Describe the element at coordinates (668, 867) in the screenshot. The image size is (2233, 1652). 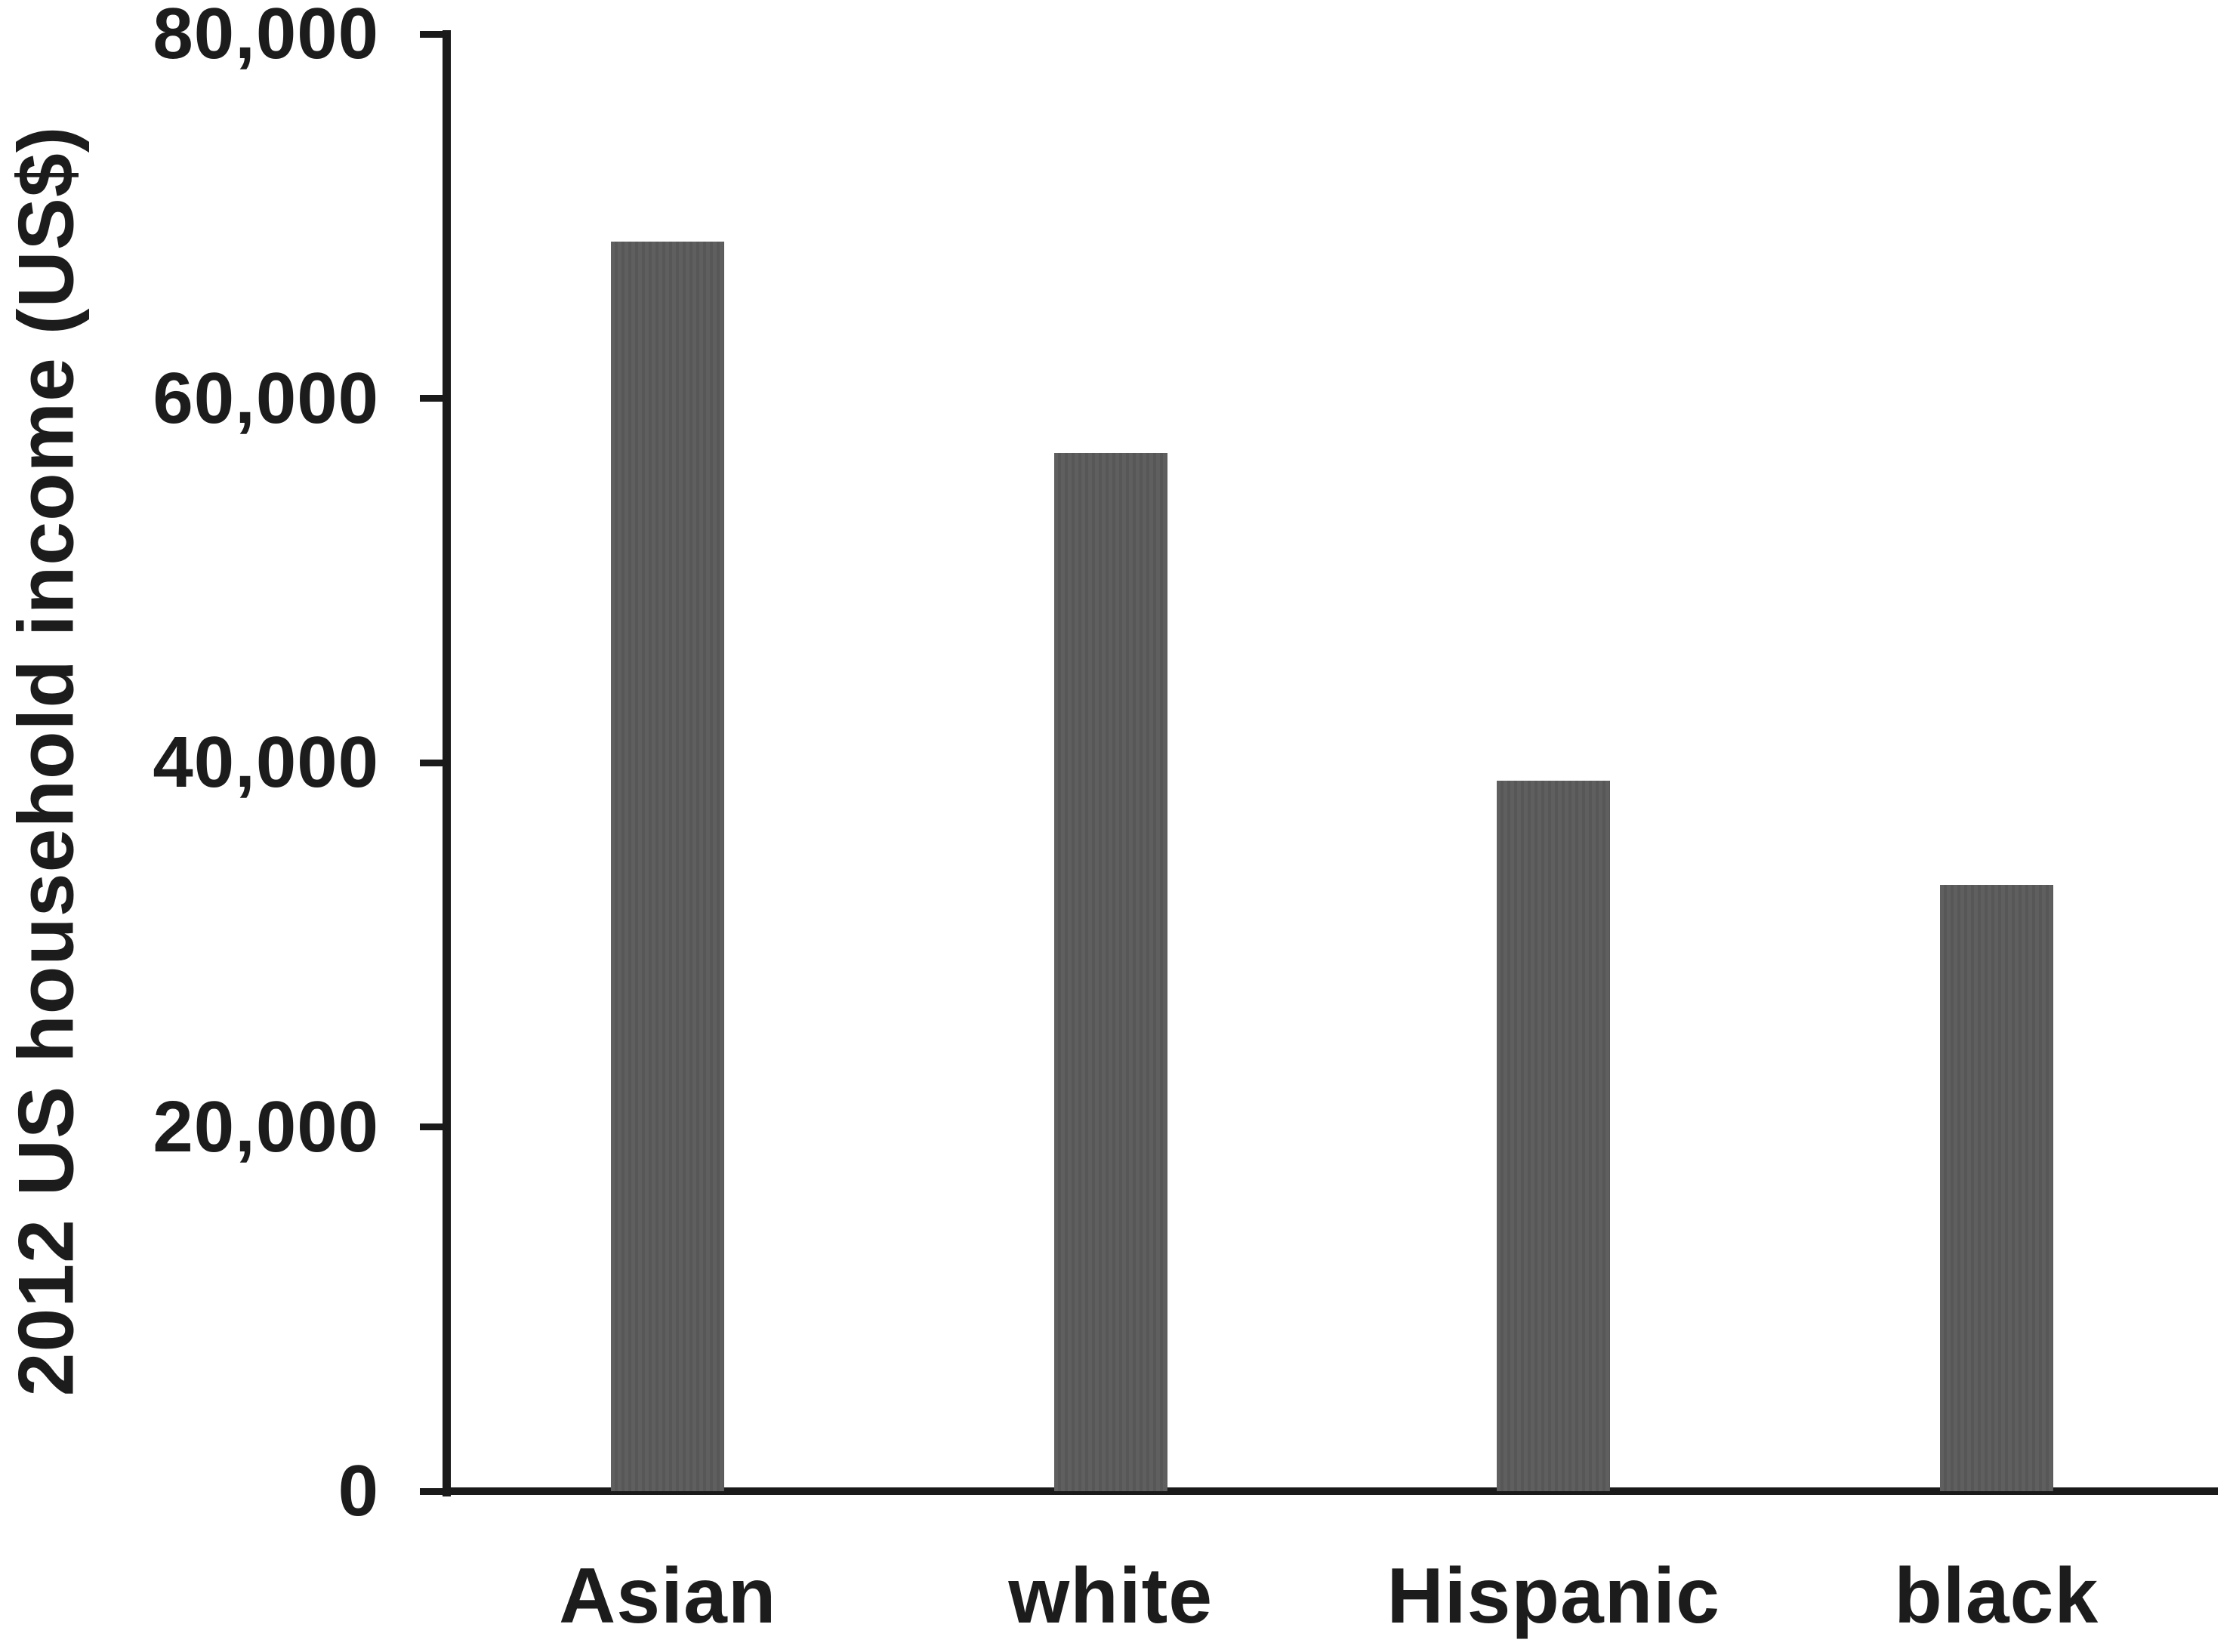
I see `bar-asian` at that location.